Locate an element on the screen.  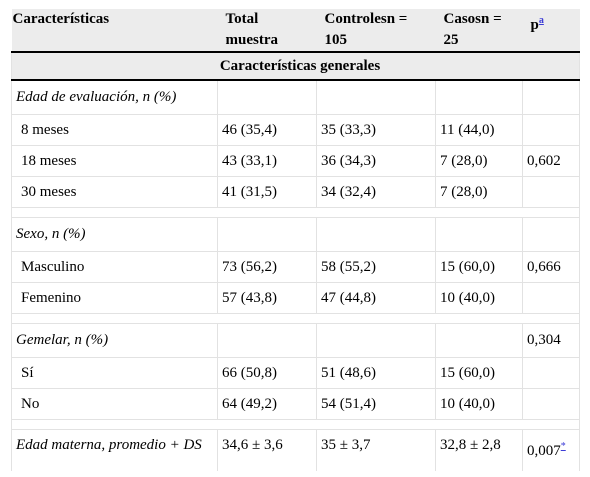
footnote-star-link: * is located at coordinates (563, 446).